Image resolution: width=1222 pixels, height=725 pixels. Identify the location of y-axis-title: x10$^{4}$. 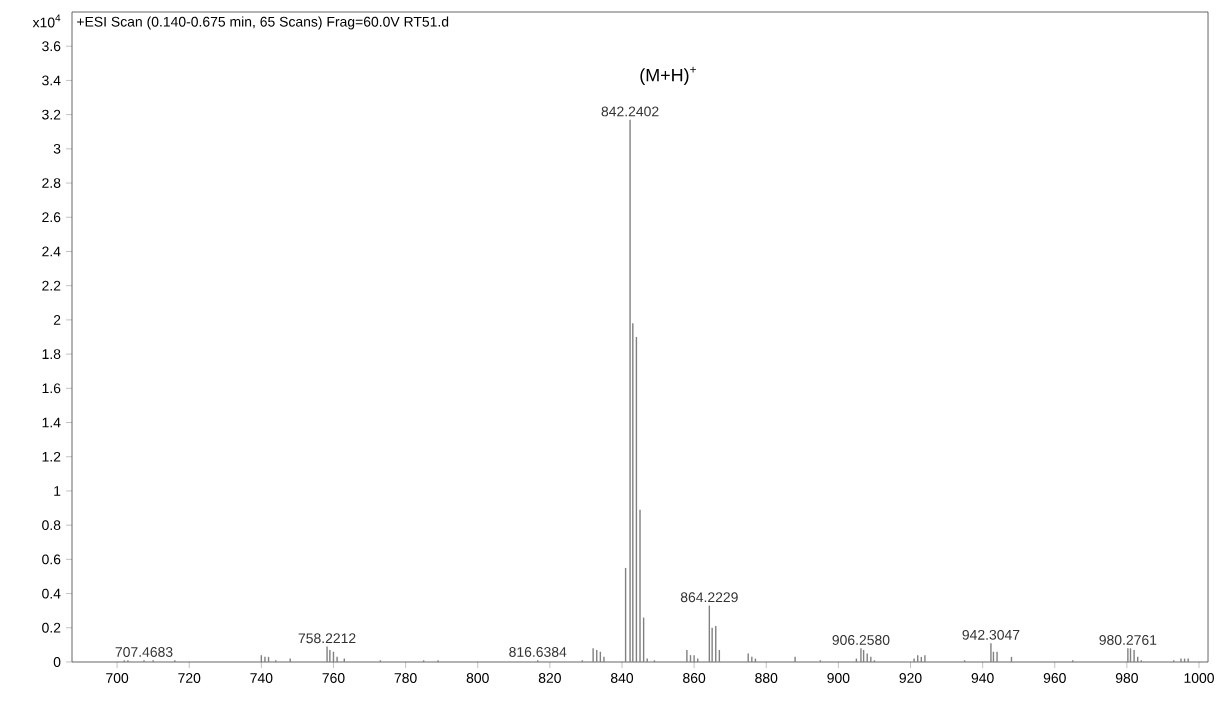
(46, 21).